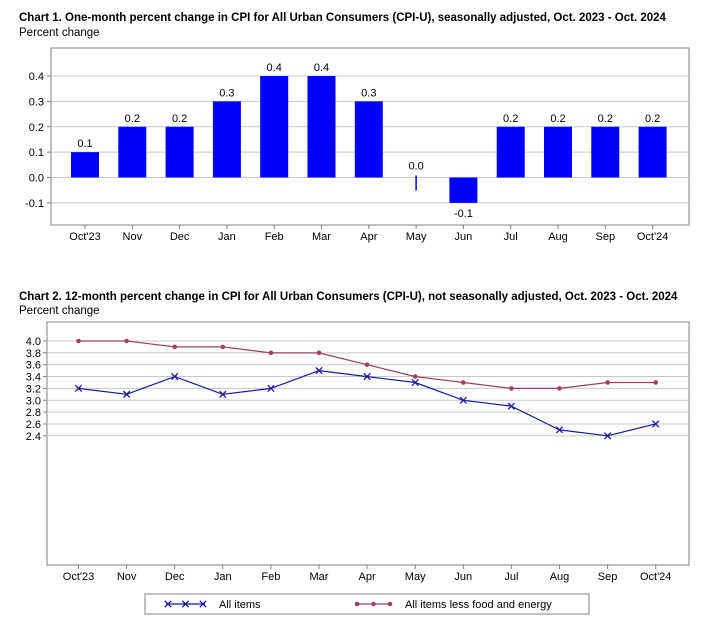 The height and width of the screenshot is (626, 718). Describe the element at coordinates (652, 237) in the screenshot. I see `chart1-x-tick-label: Oct'24` at that location.